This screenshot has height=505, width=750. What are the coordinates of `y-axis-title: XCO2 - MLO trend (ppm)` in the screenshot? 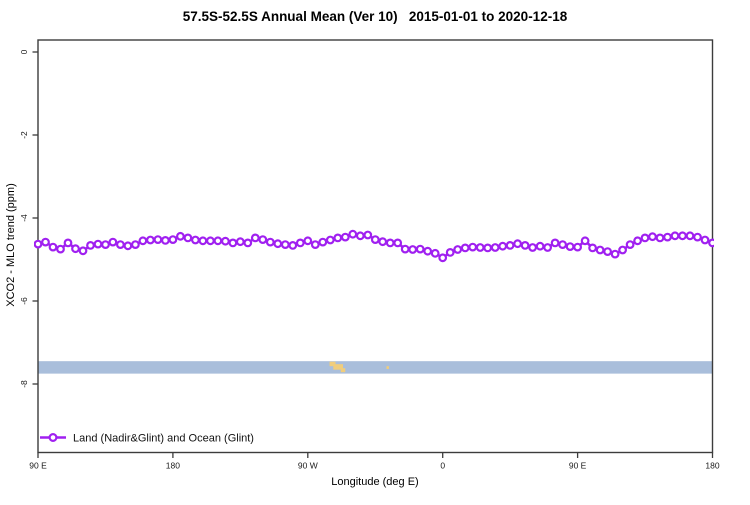 It's located at (11, 245).